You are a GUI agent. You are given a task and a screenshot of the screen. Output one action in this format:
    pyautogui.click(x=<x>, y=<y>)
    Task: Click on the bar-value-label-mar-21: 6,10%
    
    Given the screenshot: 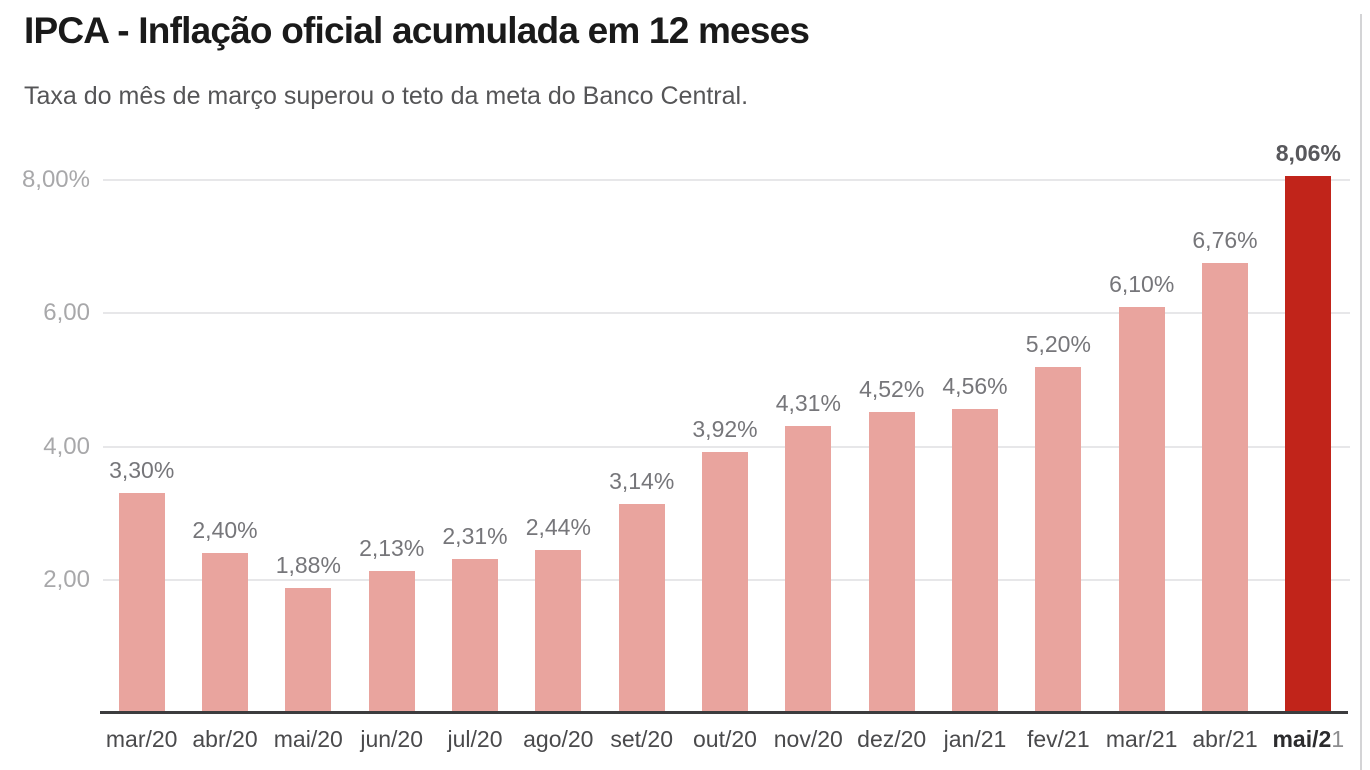 What is the action you would take?
    pyautogui.click(x=1142, y=284)
    